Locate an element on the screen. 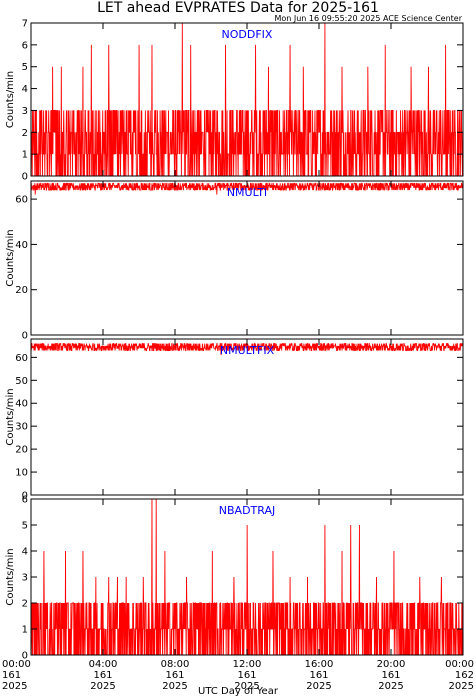 This screenshot has width=476, height=700. panel-label: NODDFIX is located at coordinates (247, 34).